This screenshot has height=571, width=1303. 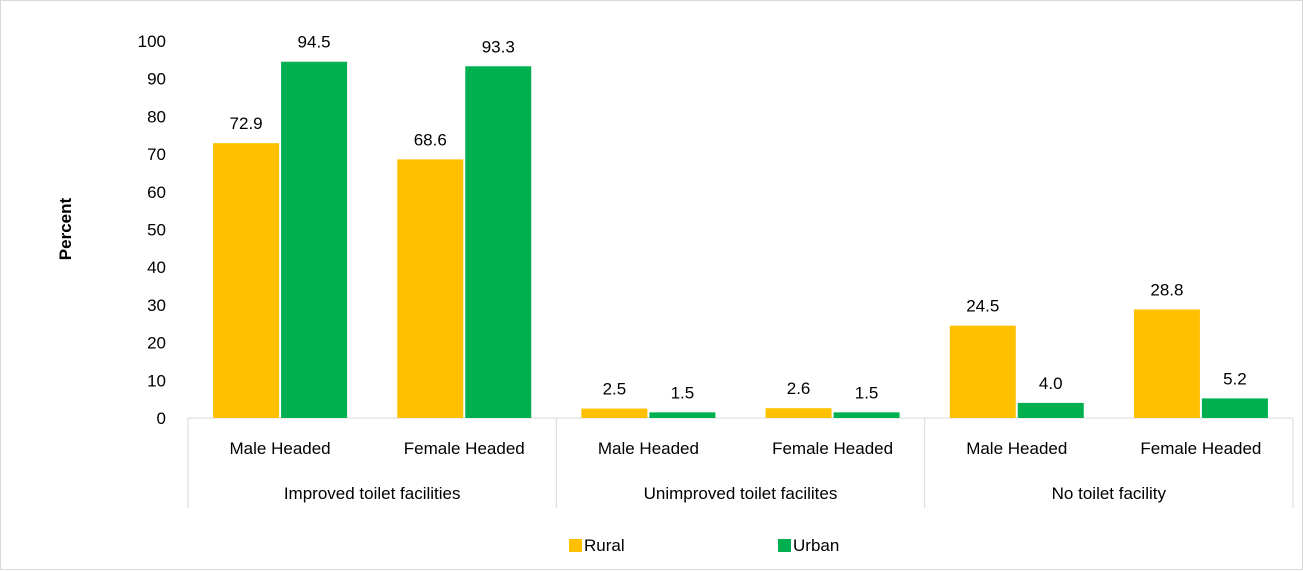 I want to click on data-label: 4.0, so click(x=1051, y=383).